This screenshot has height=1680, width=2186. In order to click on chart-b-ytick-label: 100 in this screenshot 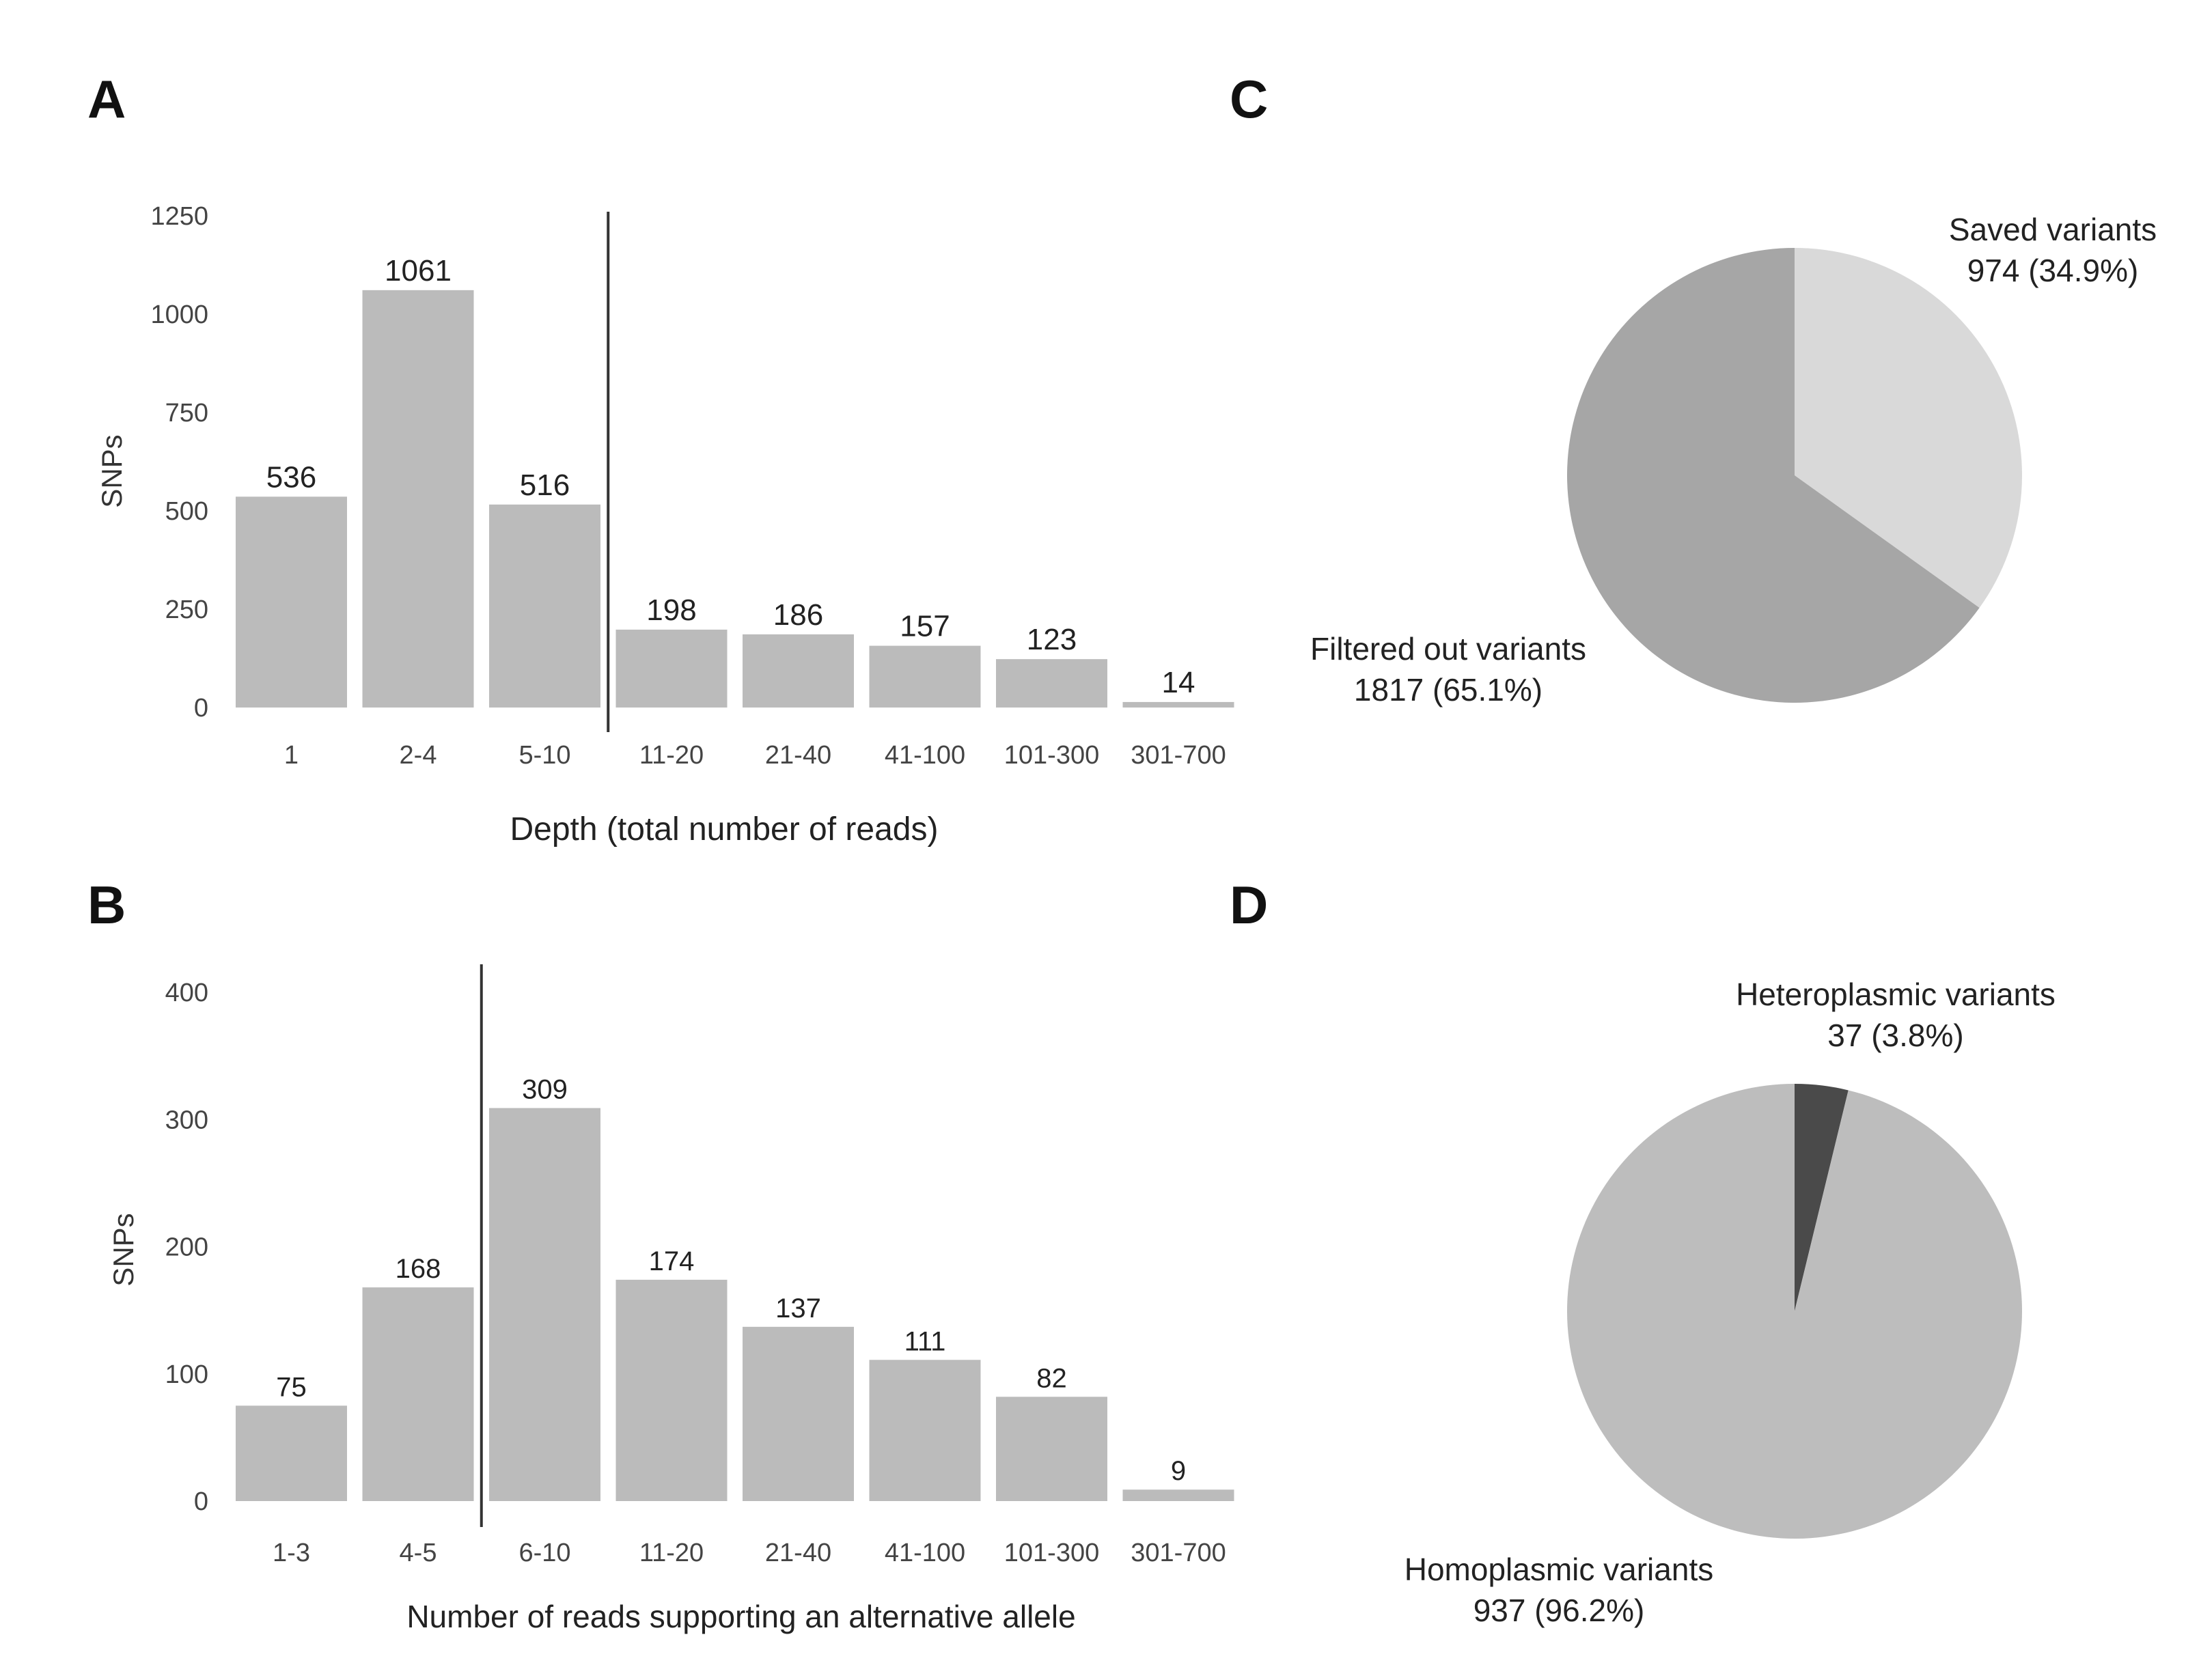, I will do `click(187, 1374)`.